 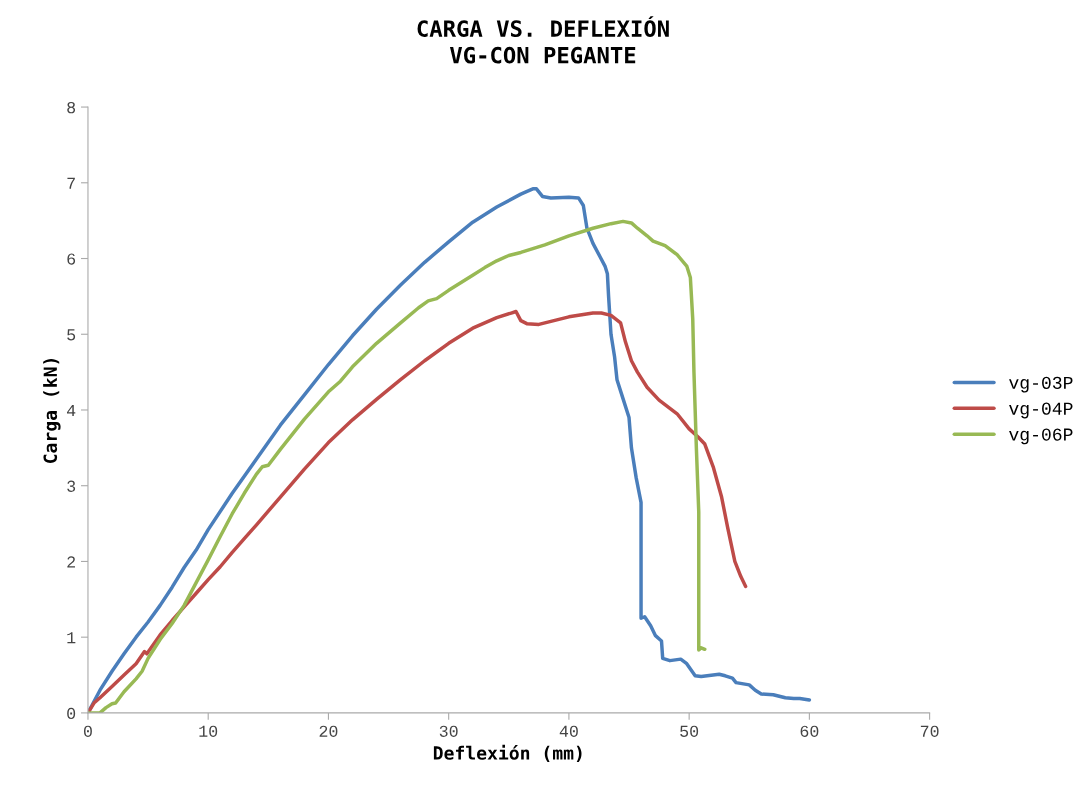 I want to click on x-tick-label: 30, so click(x=448, y=731).